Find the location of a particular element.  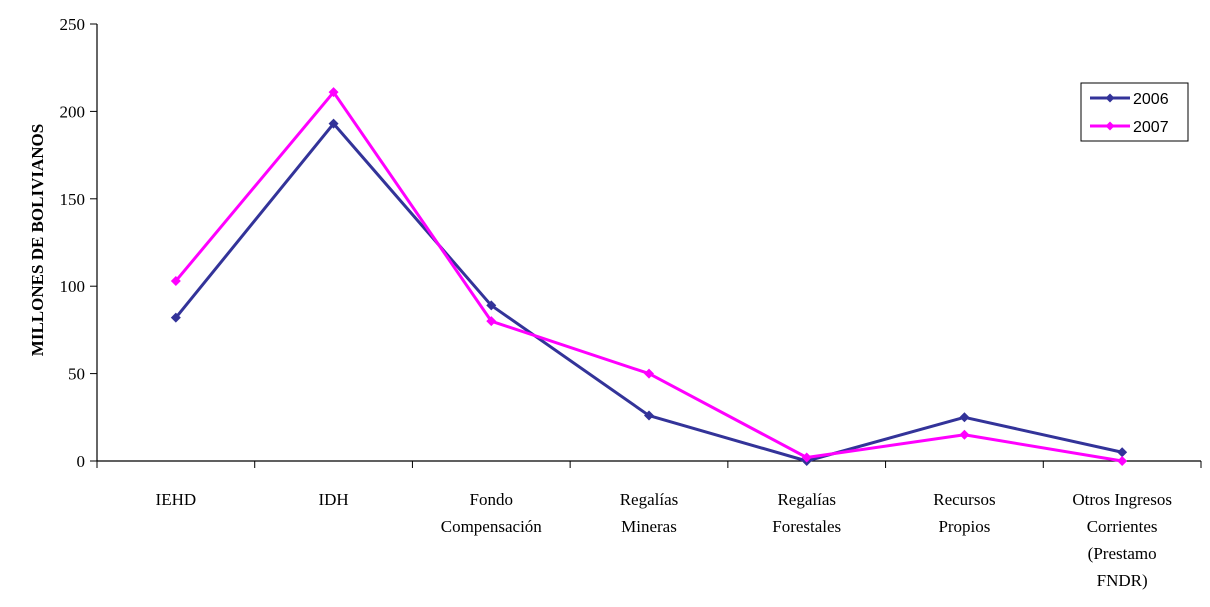

x-tick-label-line: Otros Ingresos is located at coordinates (1122, 499).